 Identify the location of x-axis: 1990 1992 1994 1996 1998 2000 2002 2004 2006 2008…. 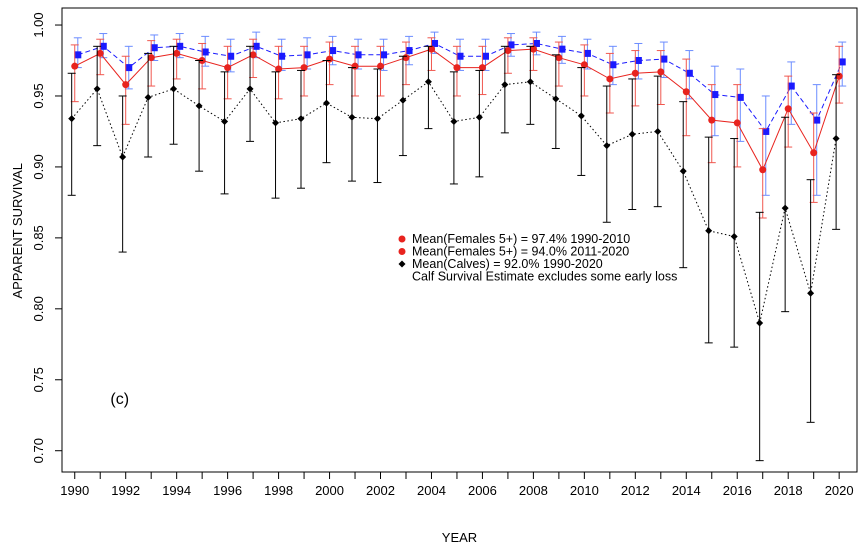
(457, 485).